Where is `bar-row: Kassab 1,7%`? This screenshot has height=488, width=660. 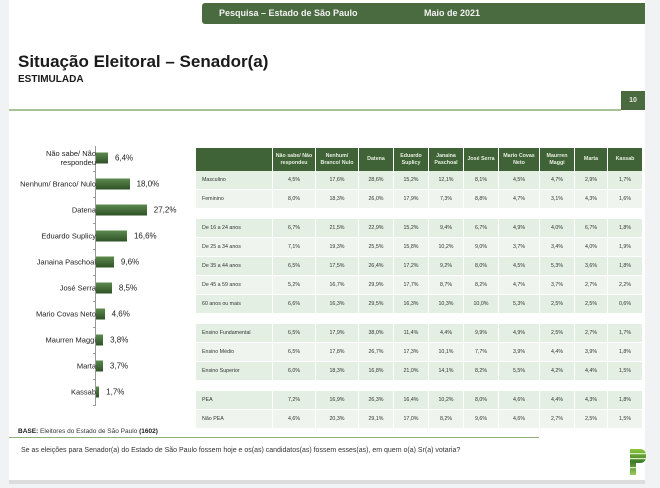 bar-row: Kassab 1,7% is located at coordinates (99, 392).